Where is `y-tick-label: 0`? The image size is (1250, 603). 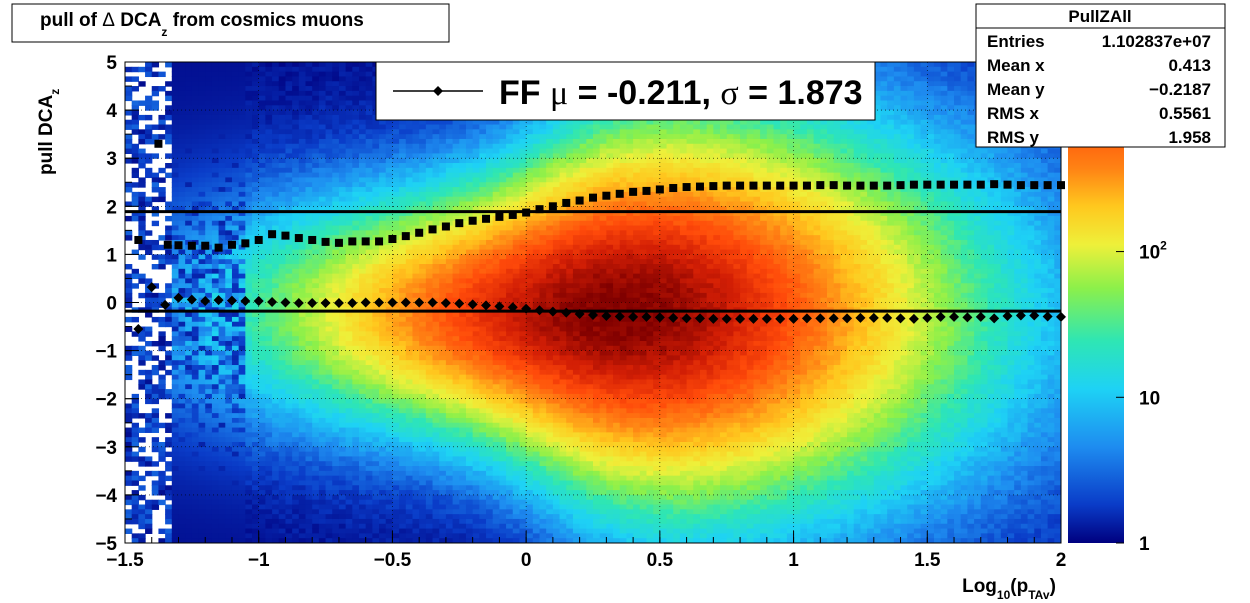
y-tick-label: 0 is located at coordinates (111, 304).